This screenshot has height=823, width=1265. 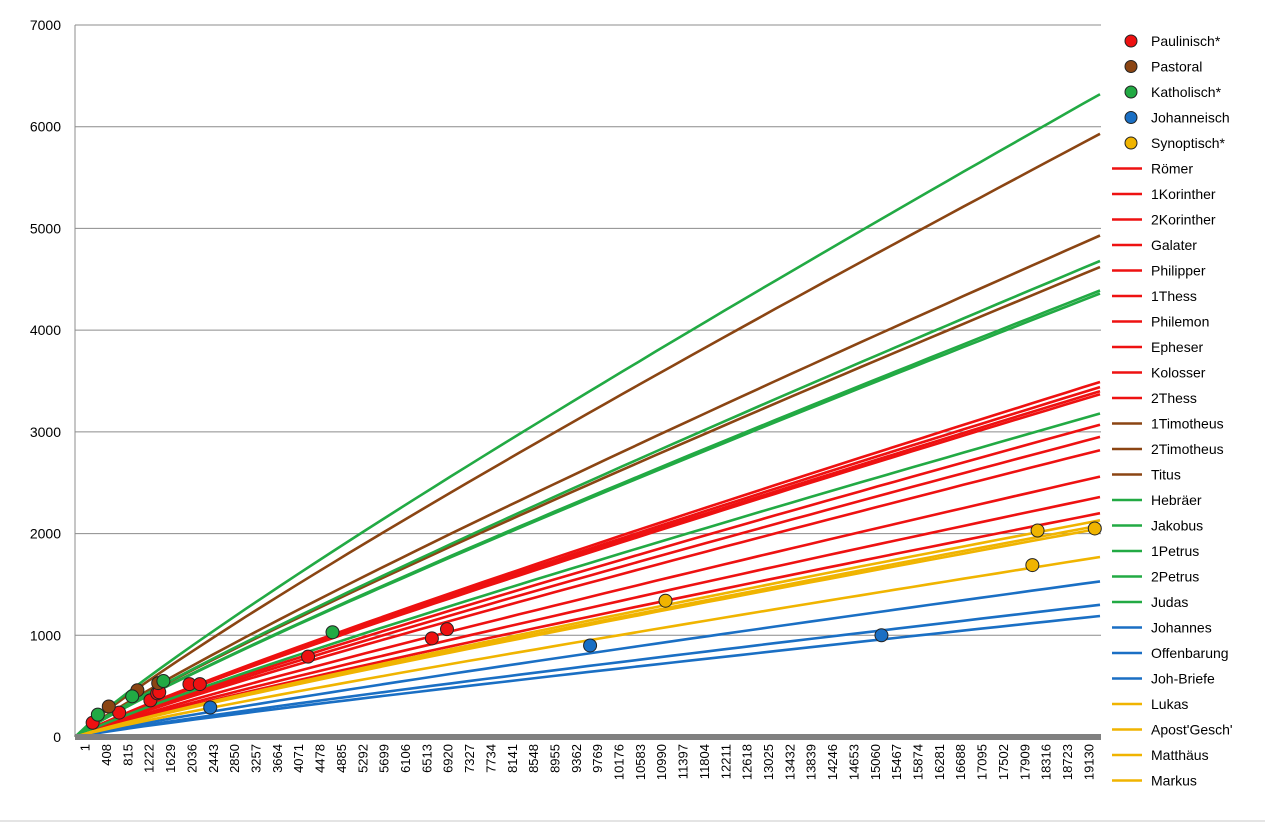 What do you see at coordinates (45, 25) in the screenshot?
I see `y-tick-label: 7000` at bounding box center [45, 25].